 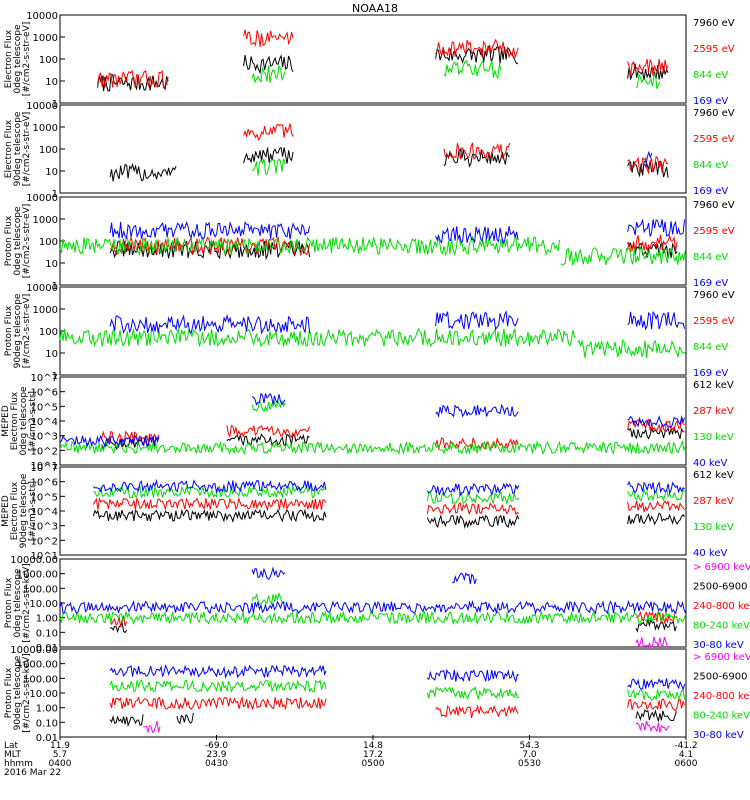 I want to click on x-tick-label: 7.0, so click(x=529, y=755).